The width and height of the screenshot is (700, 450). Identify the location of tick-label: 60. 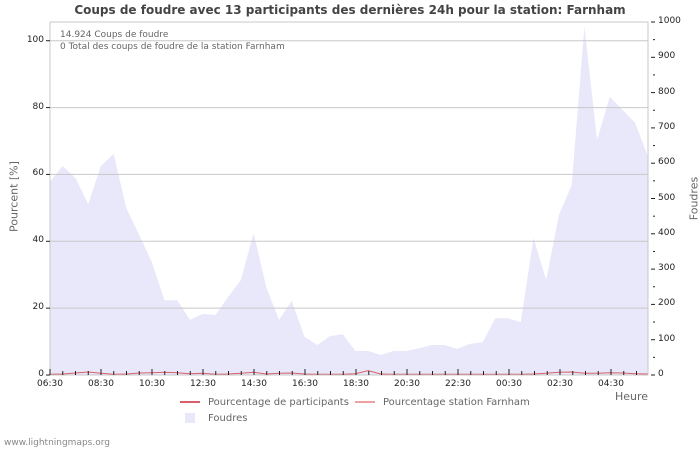
(38, 173).